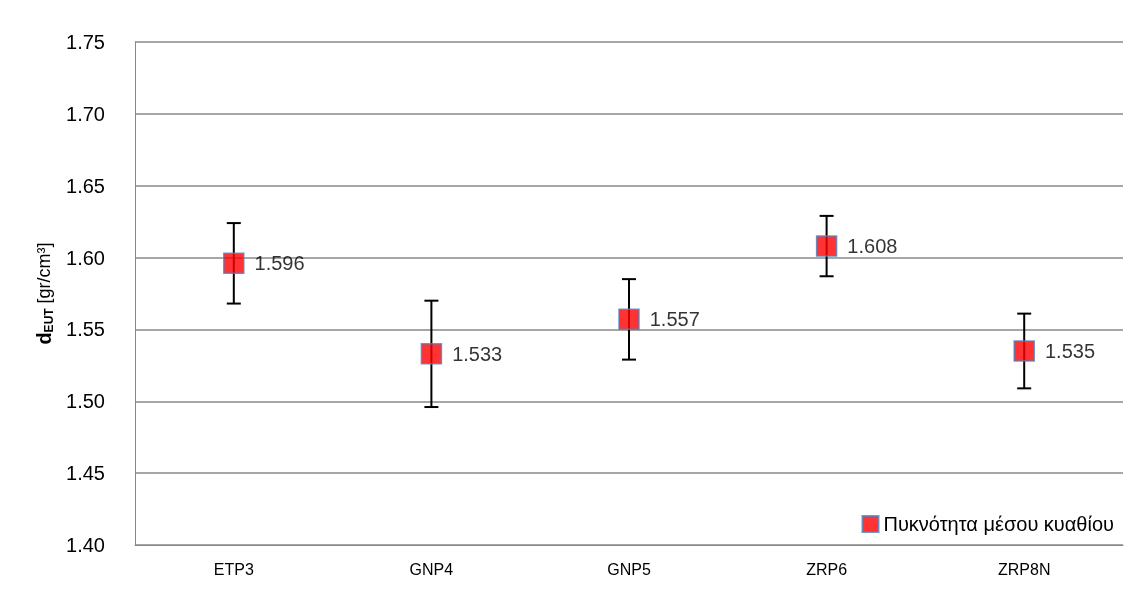 The width and height of the screenshot is (1139, 605). Describe the element at coordinates (233, 569) in the screenshot. I see `x-tick-label: ETP3` at that location.